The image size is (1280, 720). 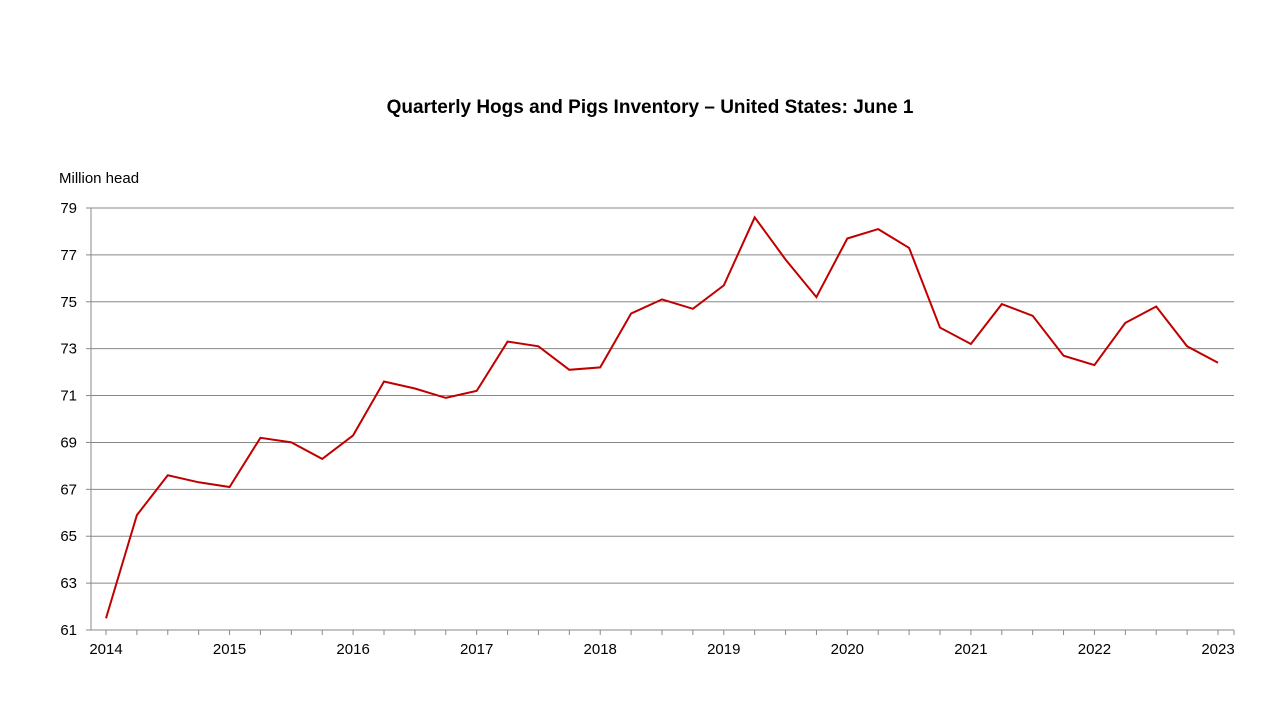 What do you see at coordinates (68, 630) in the screenshot?
I see `y-tick-label-61: 61` at bounding box center [68, 630].